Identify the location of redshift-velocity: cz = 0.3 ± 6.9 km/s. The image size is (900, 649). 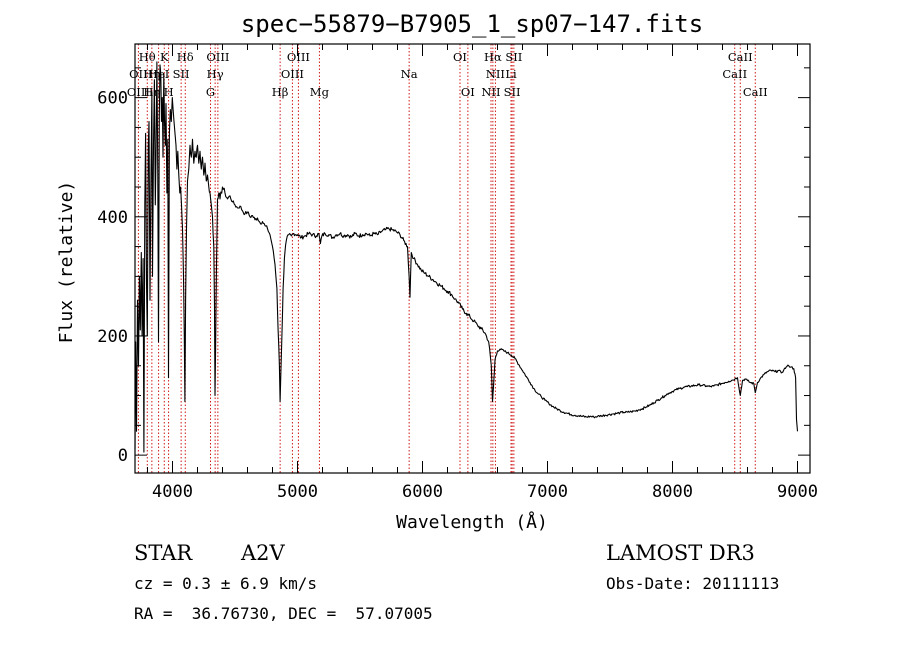
(225, 583).